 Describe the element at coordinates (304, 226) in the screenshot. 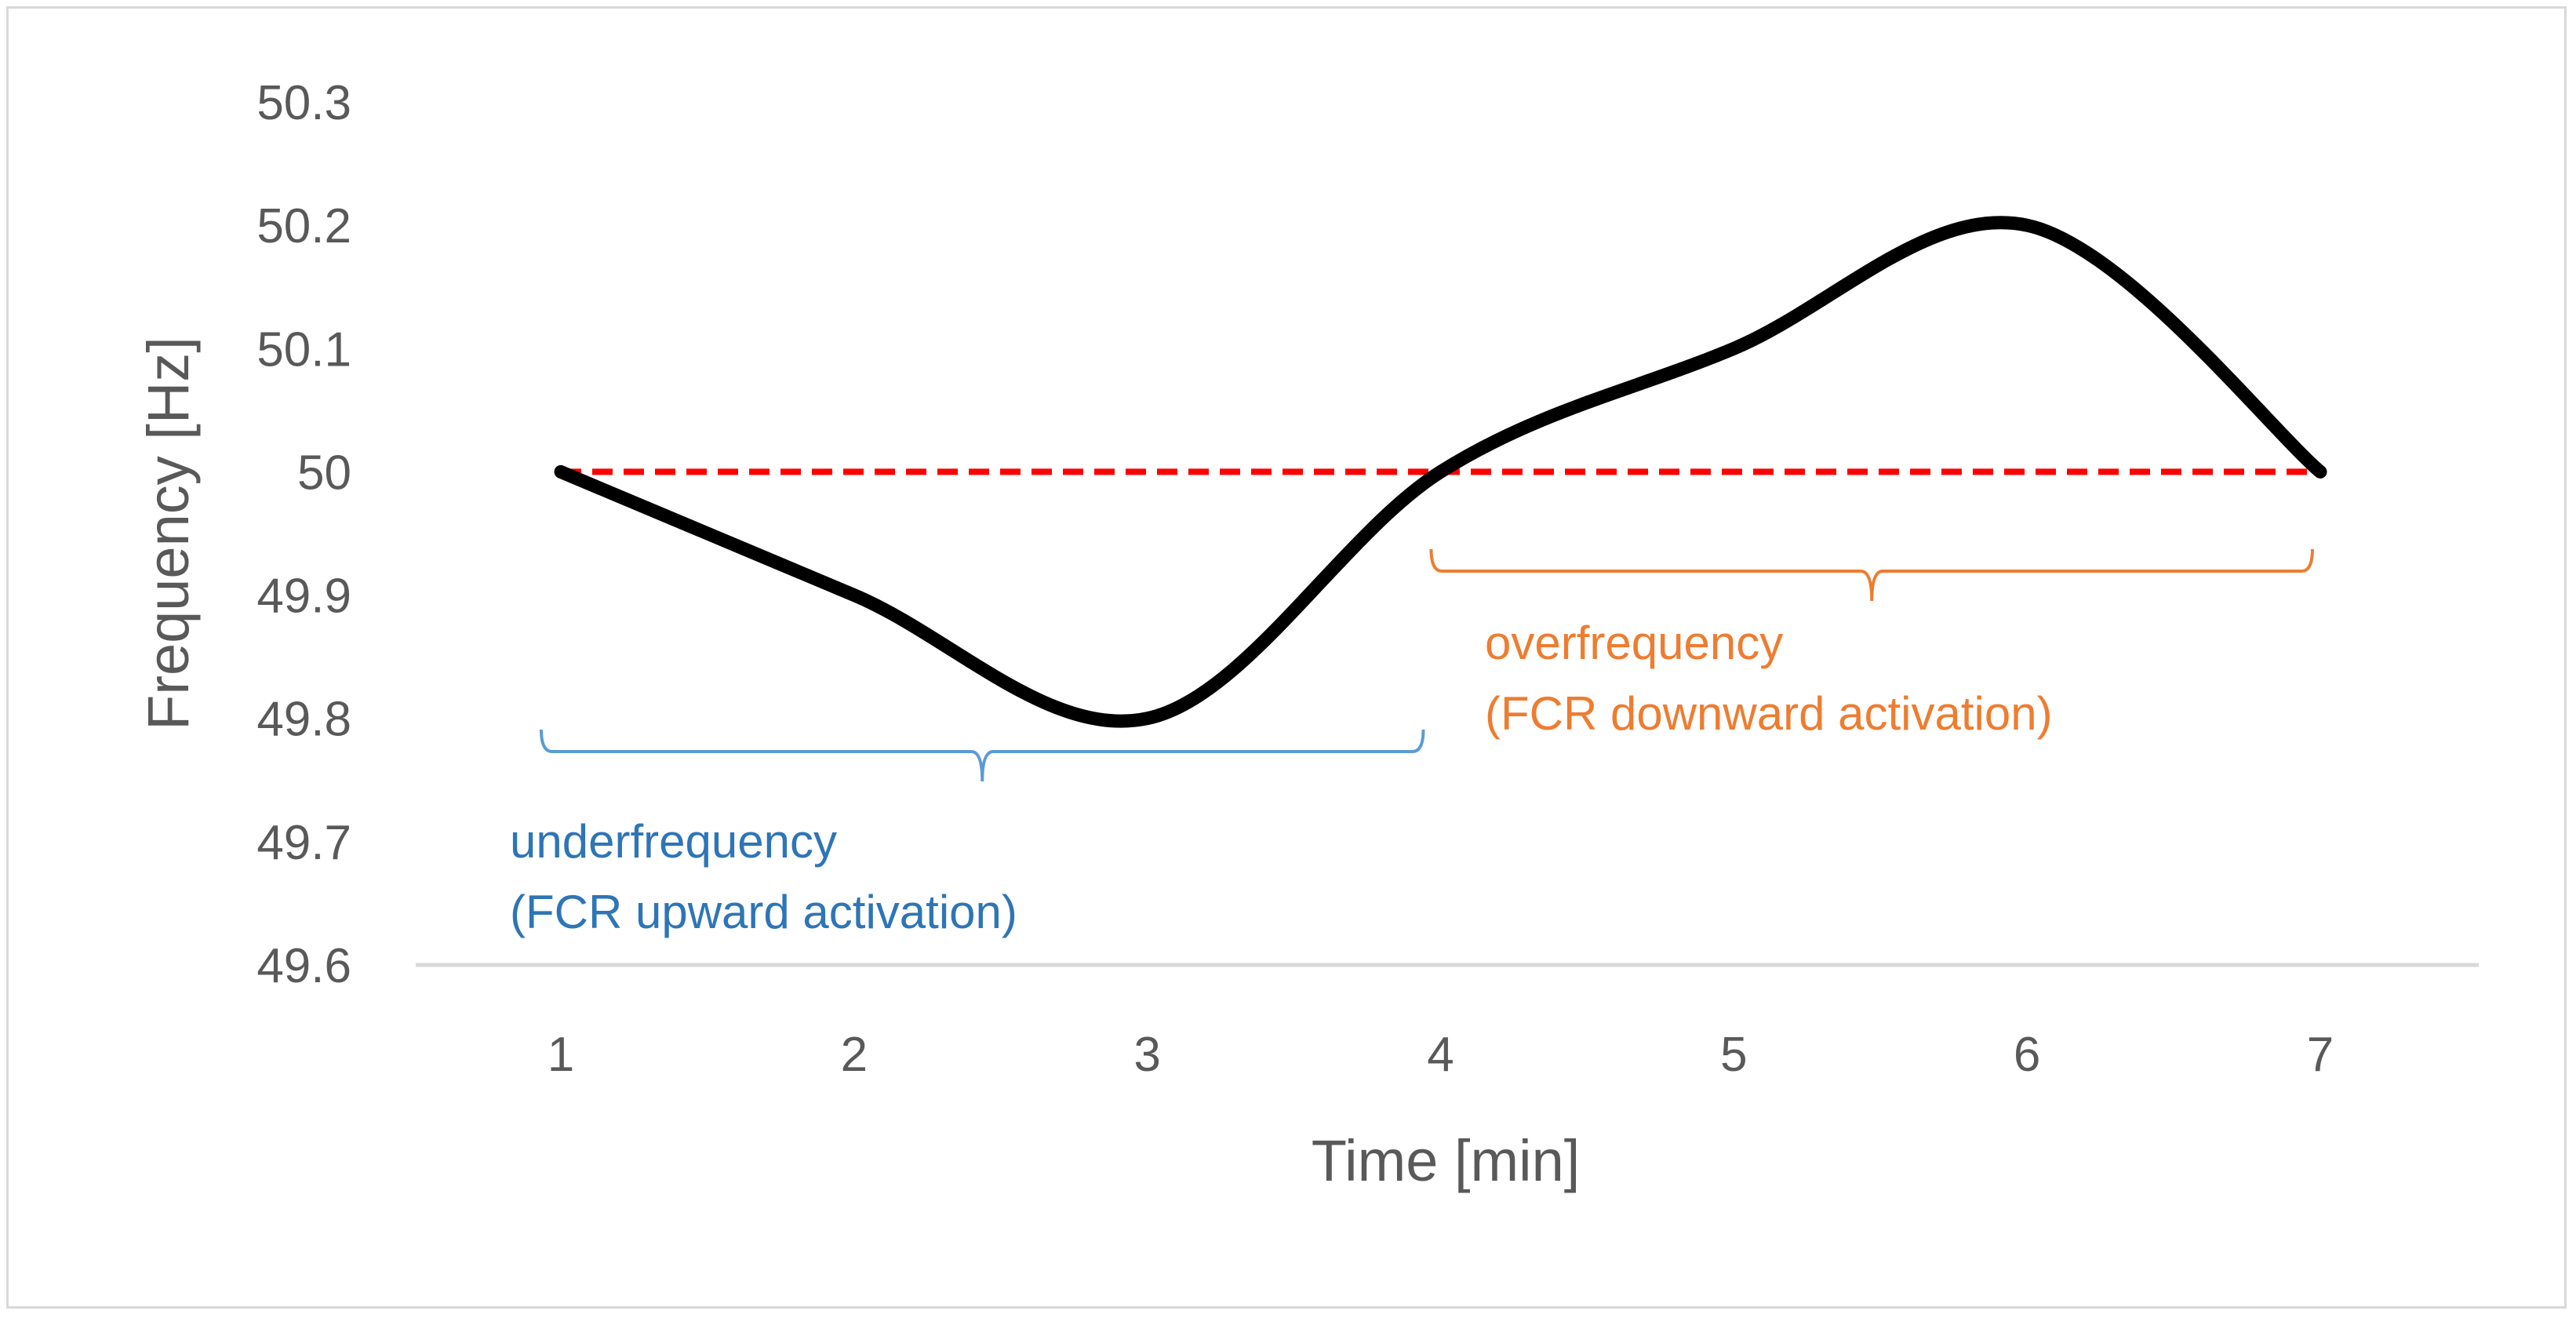

I see `y-tick-label: 50.2` at that location.